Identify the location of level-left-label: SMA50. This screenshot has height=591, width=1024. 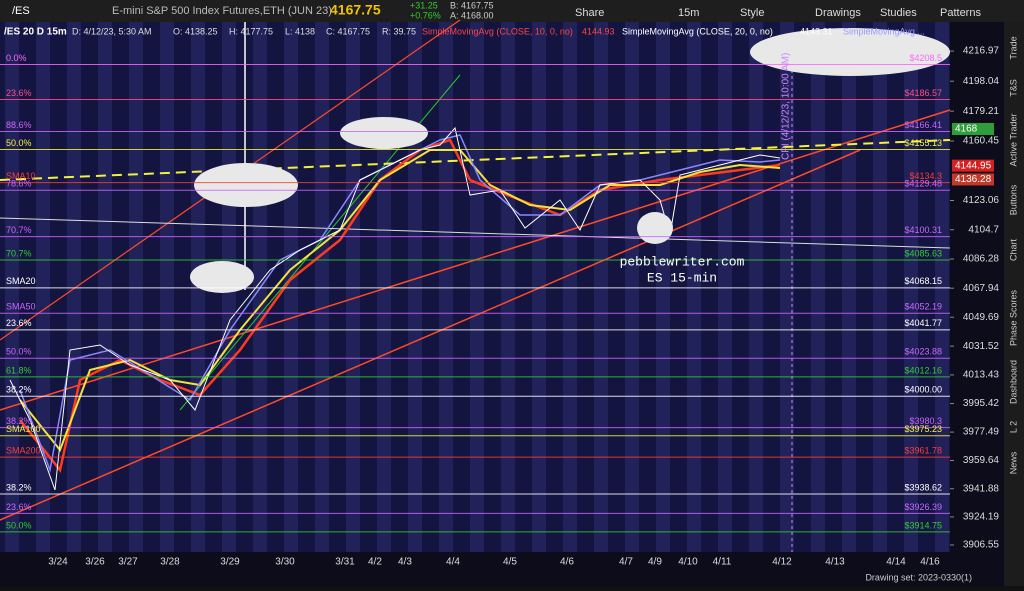
(21, 307).